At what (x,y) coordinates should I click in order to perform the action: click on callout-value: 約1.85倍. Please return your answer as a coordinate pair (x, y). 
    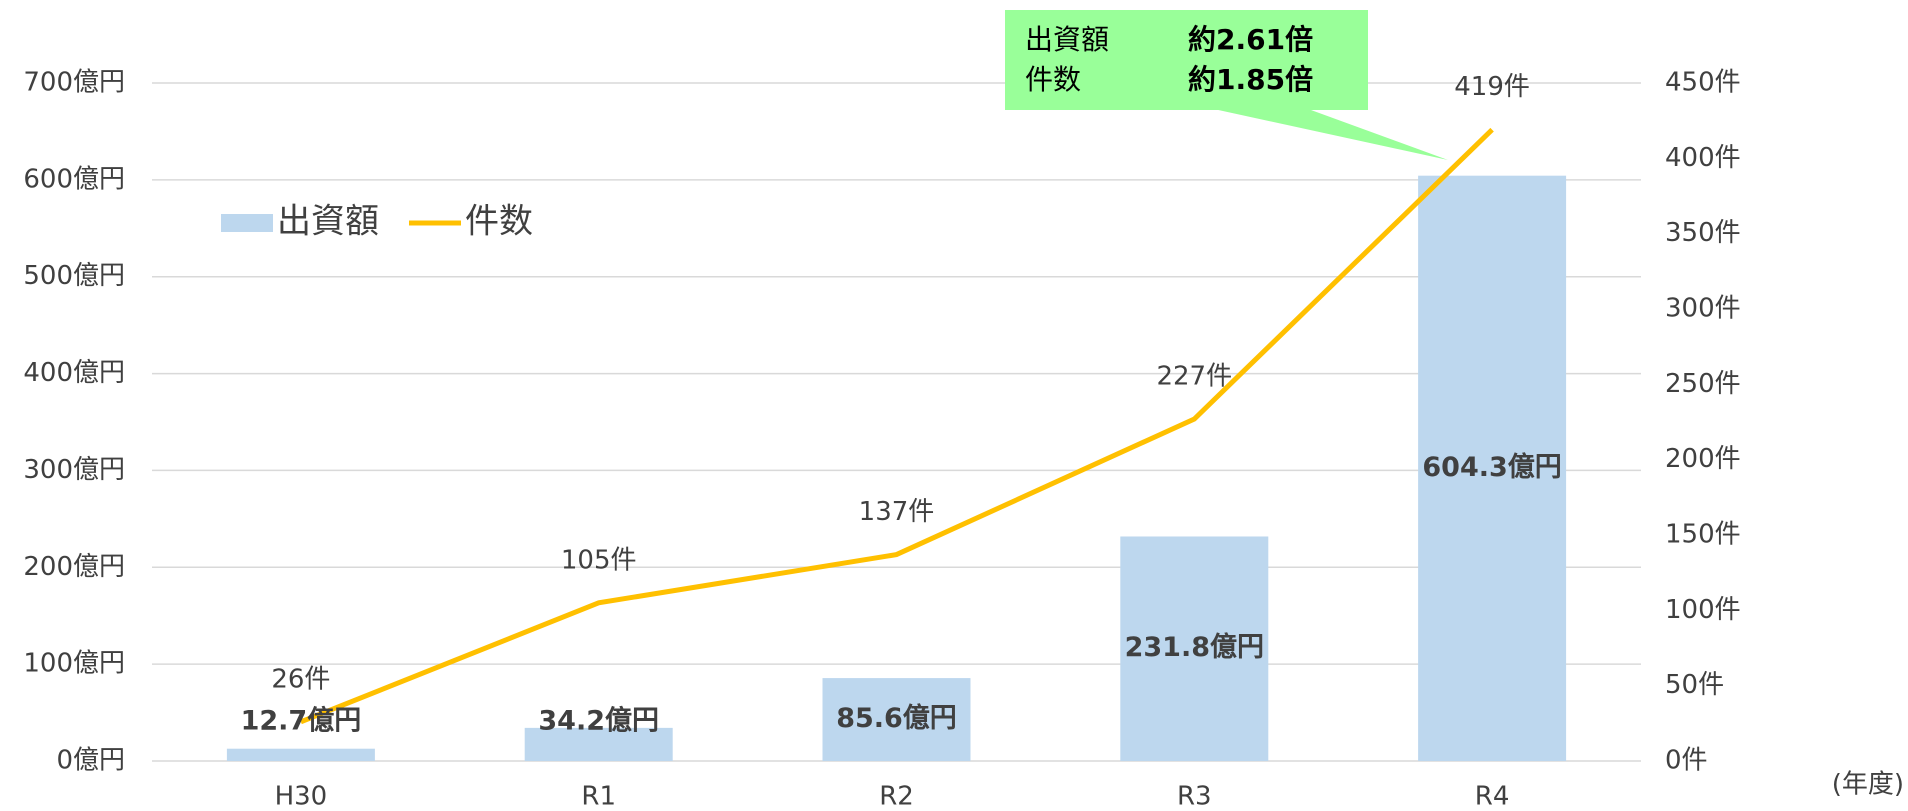
    Looking at the image, I should click on (1250, 79).